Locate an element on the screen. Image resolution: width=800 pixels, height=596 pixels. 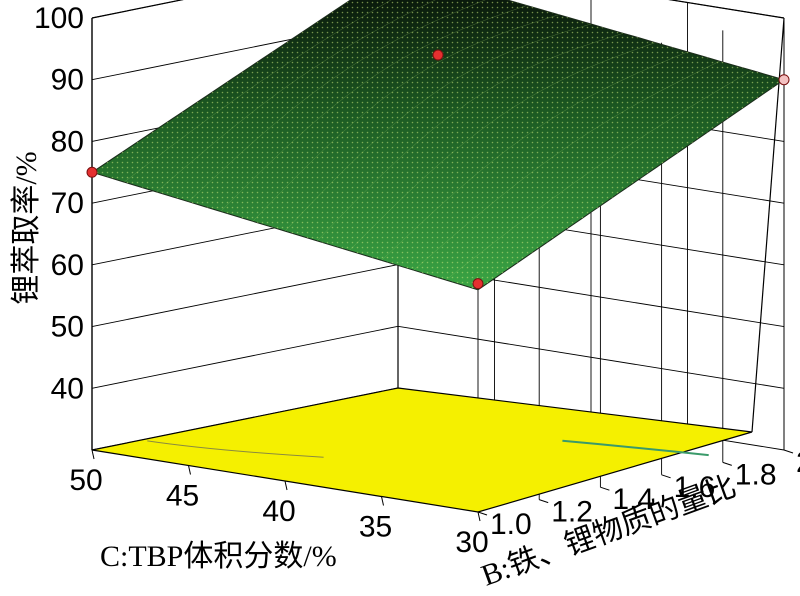
right-wall-edge is located at coordinates (768, 225).